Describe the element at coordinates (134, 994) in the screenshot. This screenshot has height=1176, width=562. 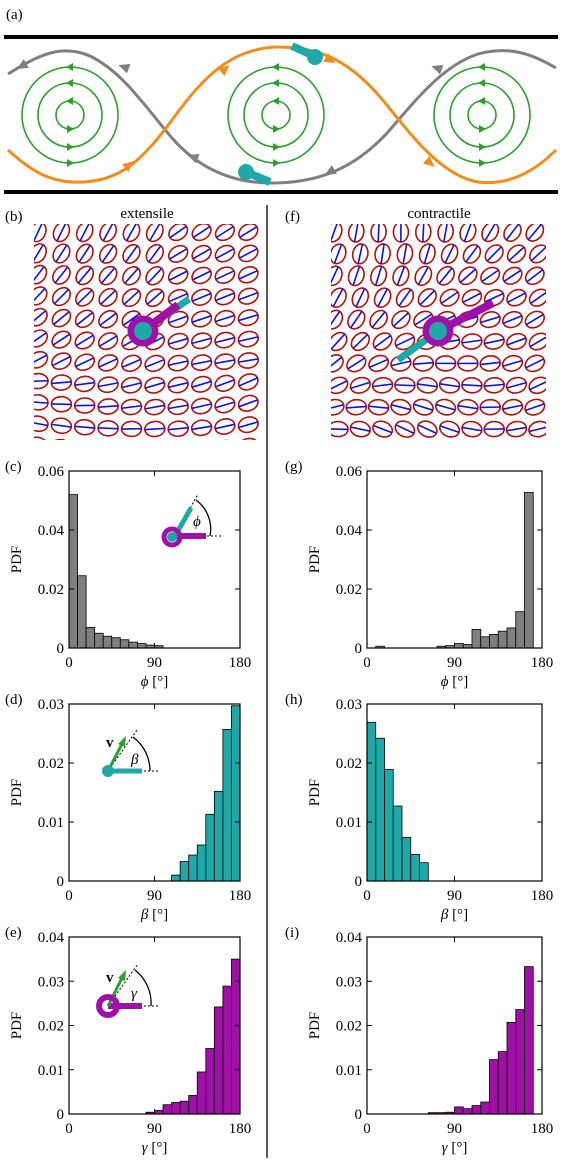
I see `inset-gamma-symbol: γ` at that location.